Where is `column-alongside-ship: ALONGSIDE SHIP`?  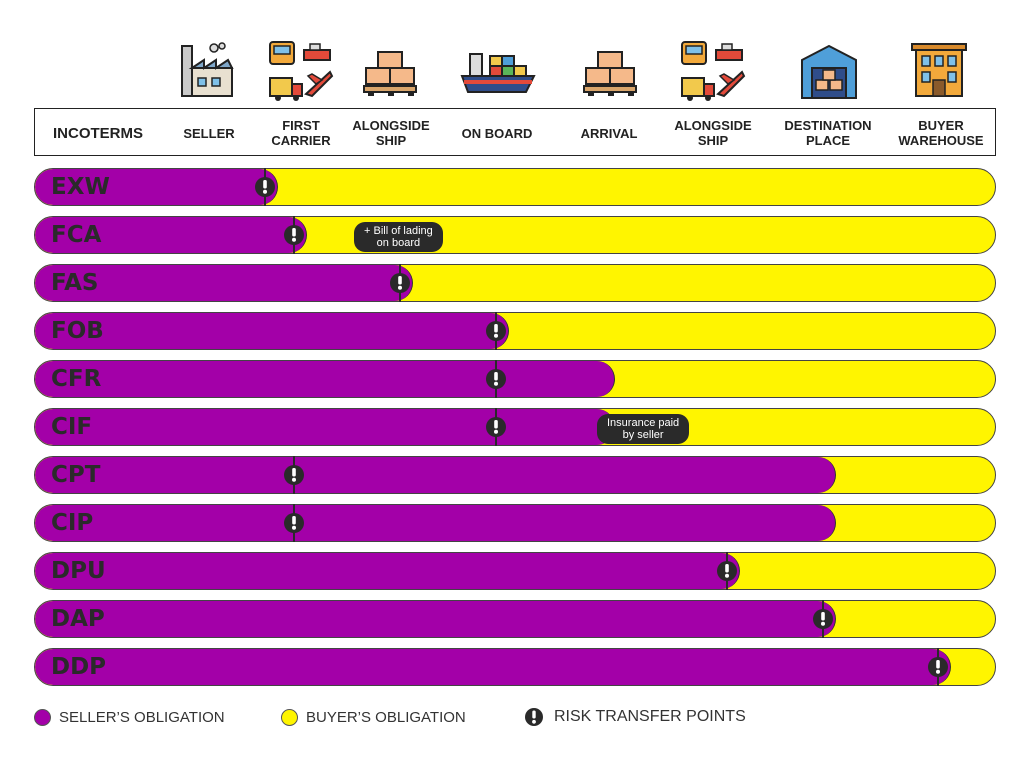 column-alongside-ship: ALONGSIDE SHIP is located at coordinates (391, 133).